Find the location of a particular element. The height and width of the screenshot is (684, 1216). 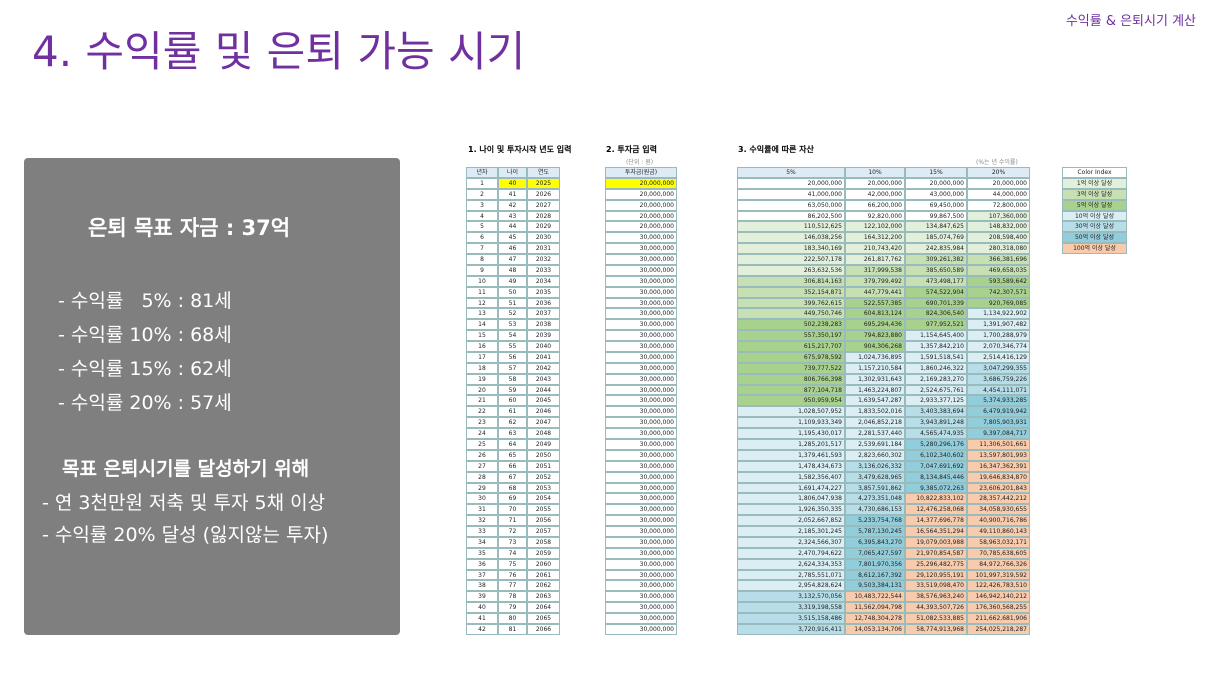

table-cell: 615,217,707 is located at coordinates (791, 346).